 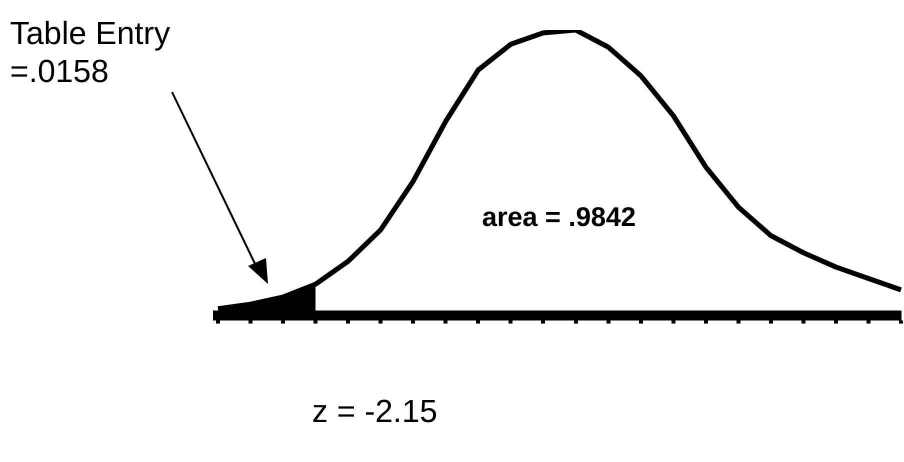 What do you see at coordinates (559, 217) in the screenshot?
I see `annotation: area = .9842` at bounding box center [559, 217].